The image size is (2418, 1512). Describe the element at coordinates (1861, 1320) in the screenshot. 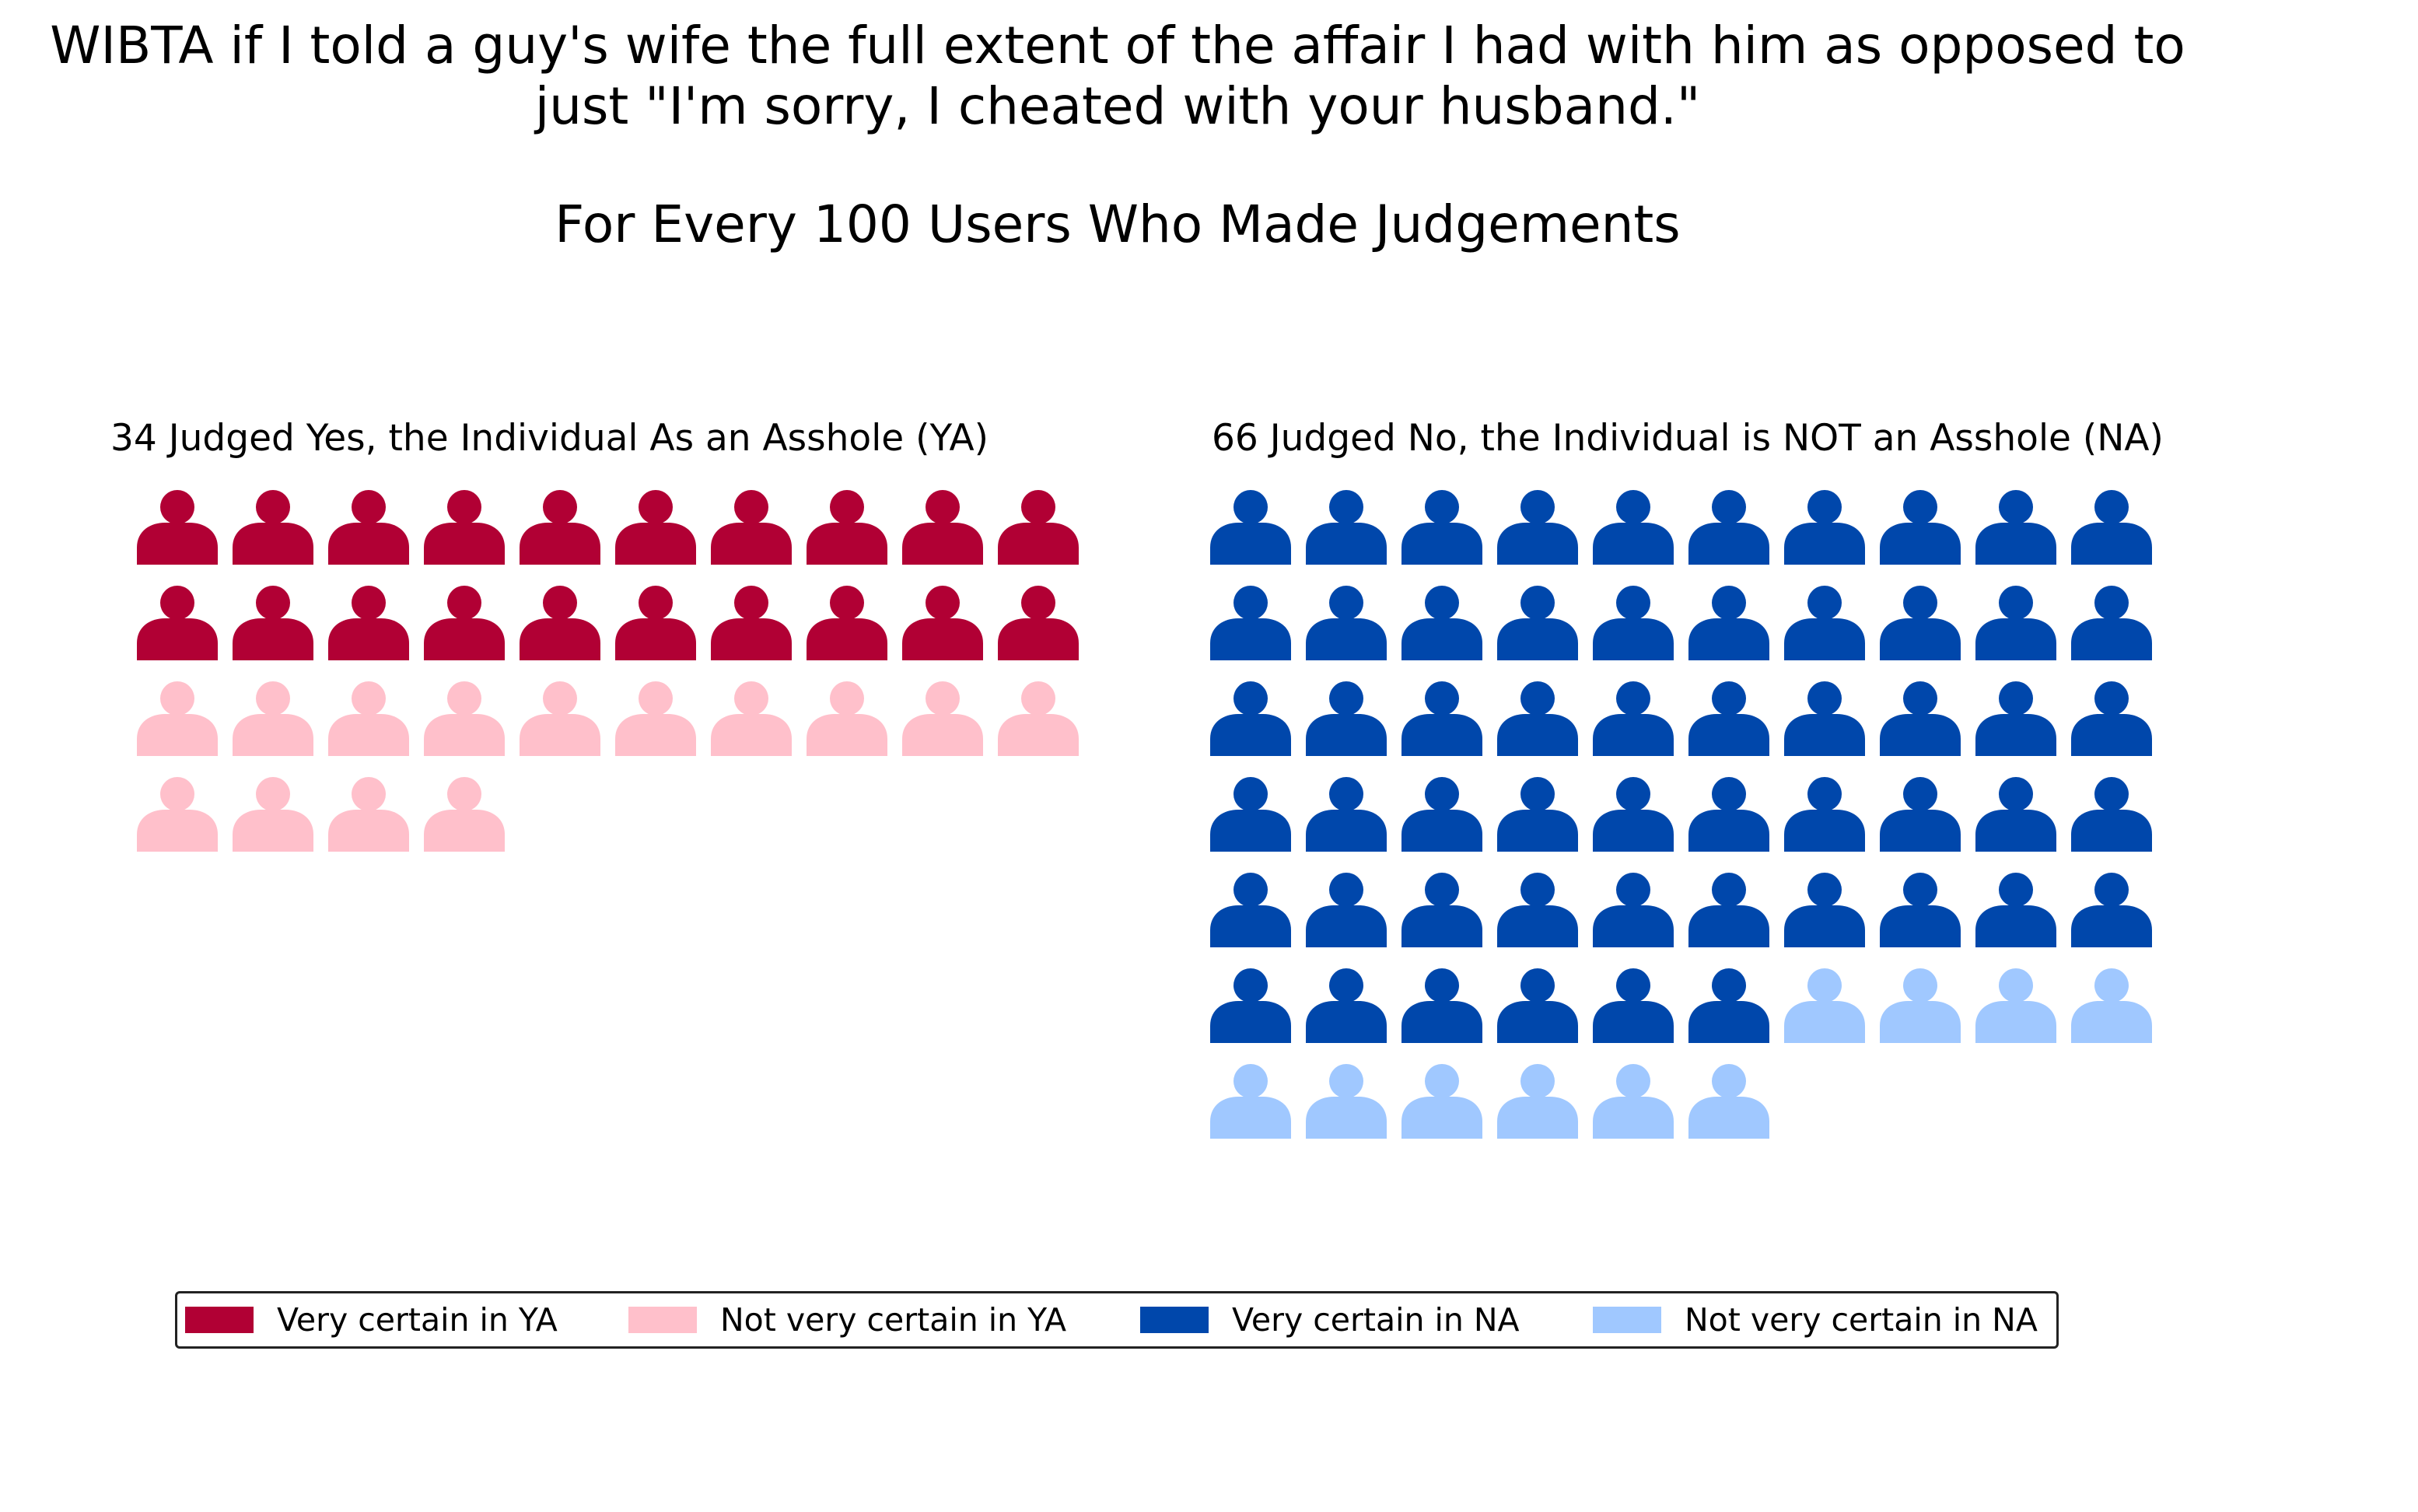

I see `legend-label: Not very certain in NA` at that location.